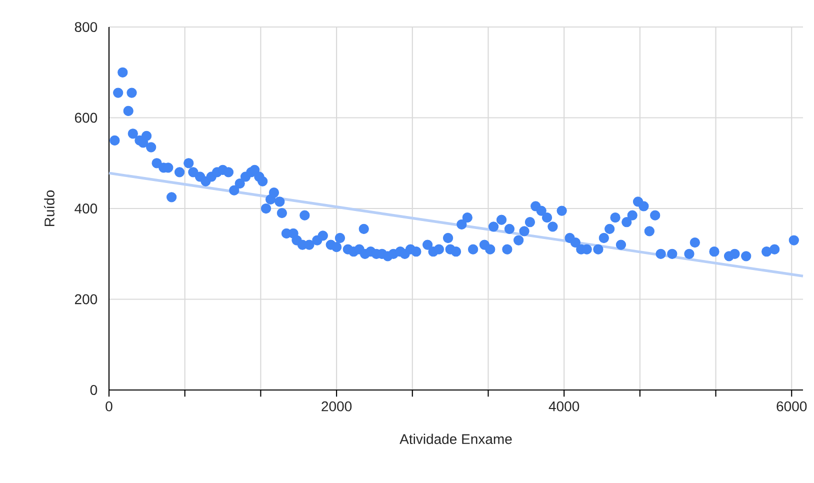 This screenshot has height=483, width=814. Describe the element at coordinates (791, 406) in the screenshot. I see `x-tick-label: 6000` at that location.